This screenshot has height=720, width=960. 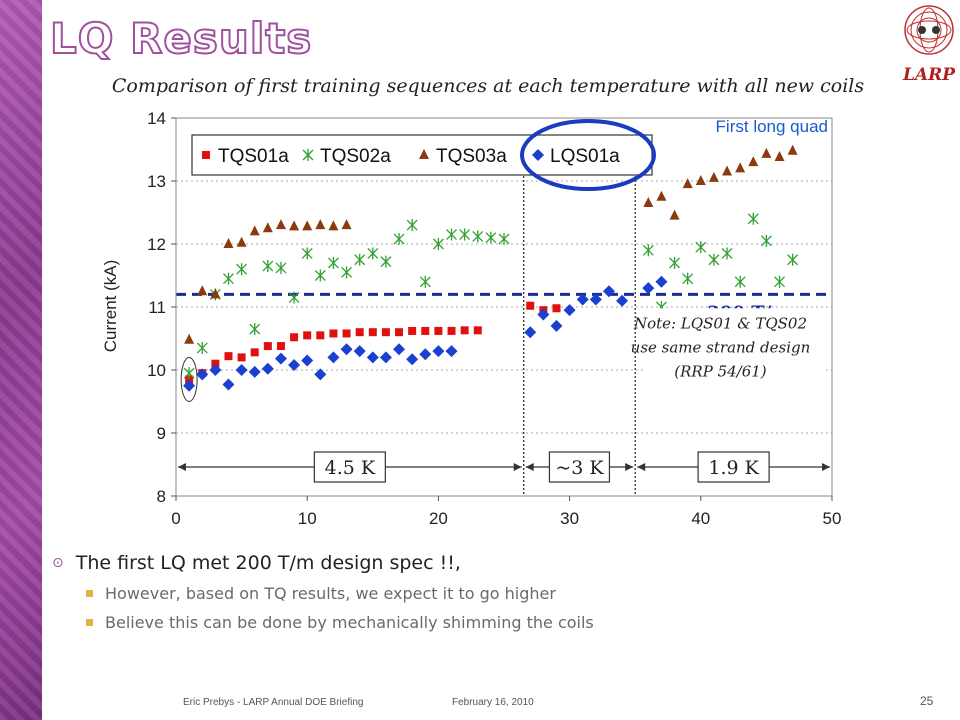 I want to click on legend-label: TQS02a, so click(x=355, y=156).